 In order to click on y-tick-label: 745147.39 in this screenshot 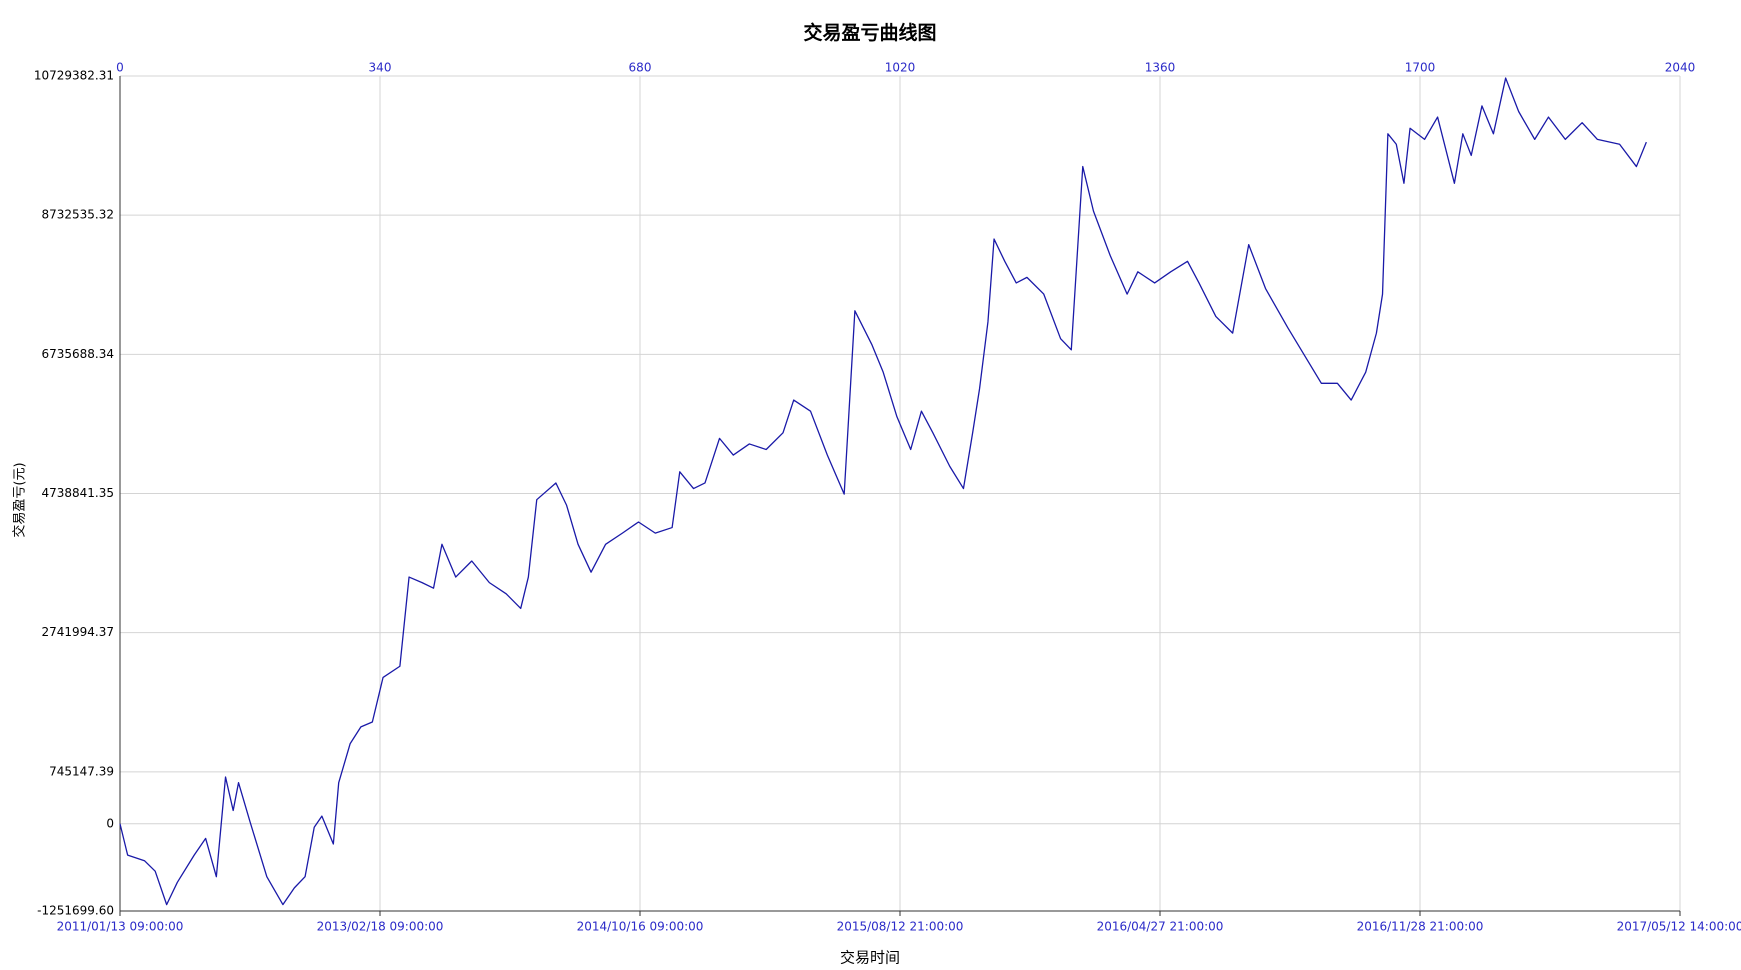, I will do `click(81, 771)`.